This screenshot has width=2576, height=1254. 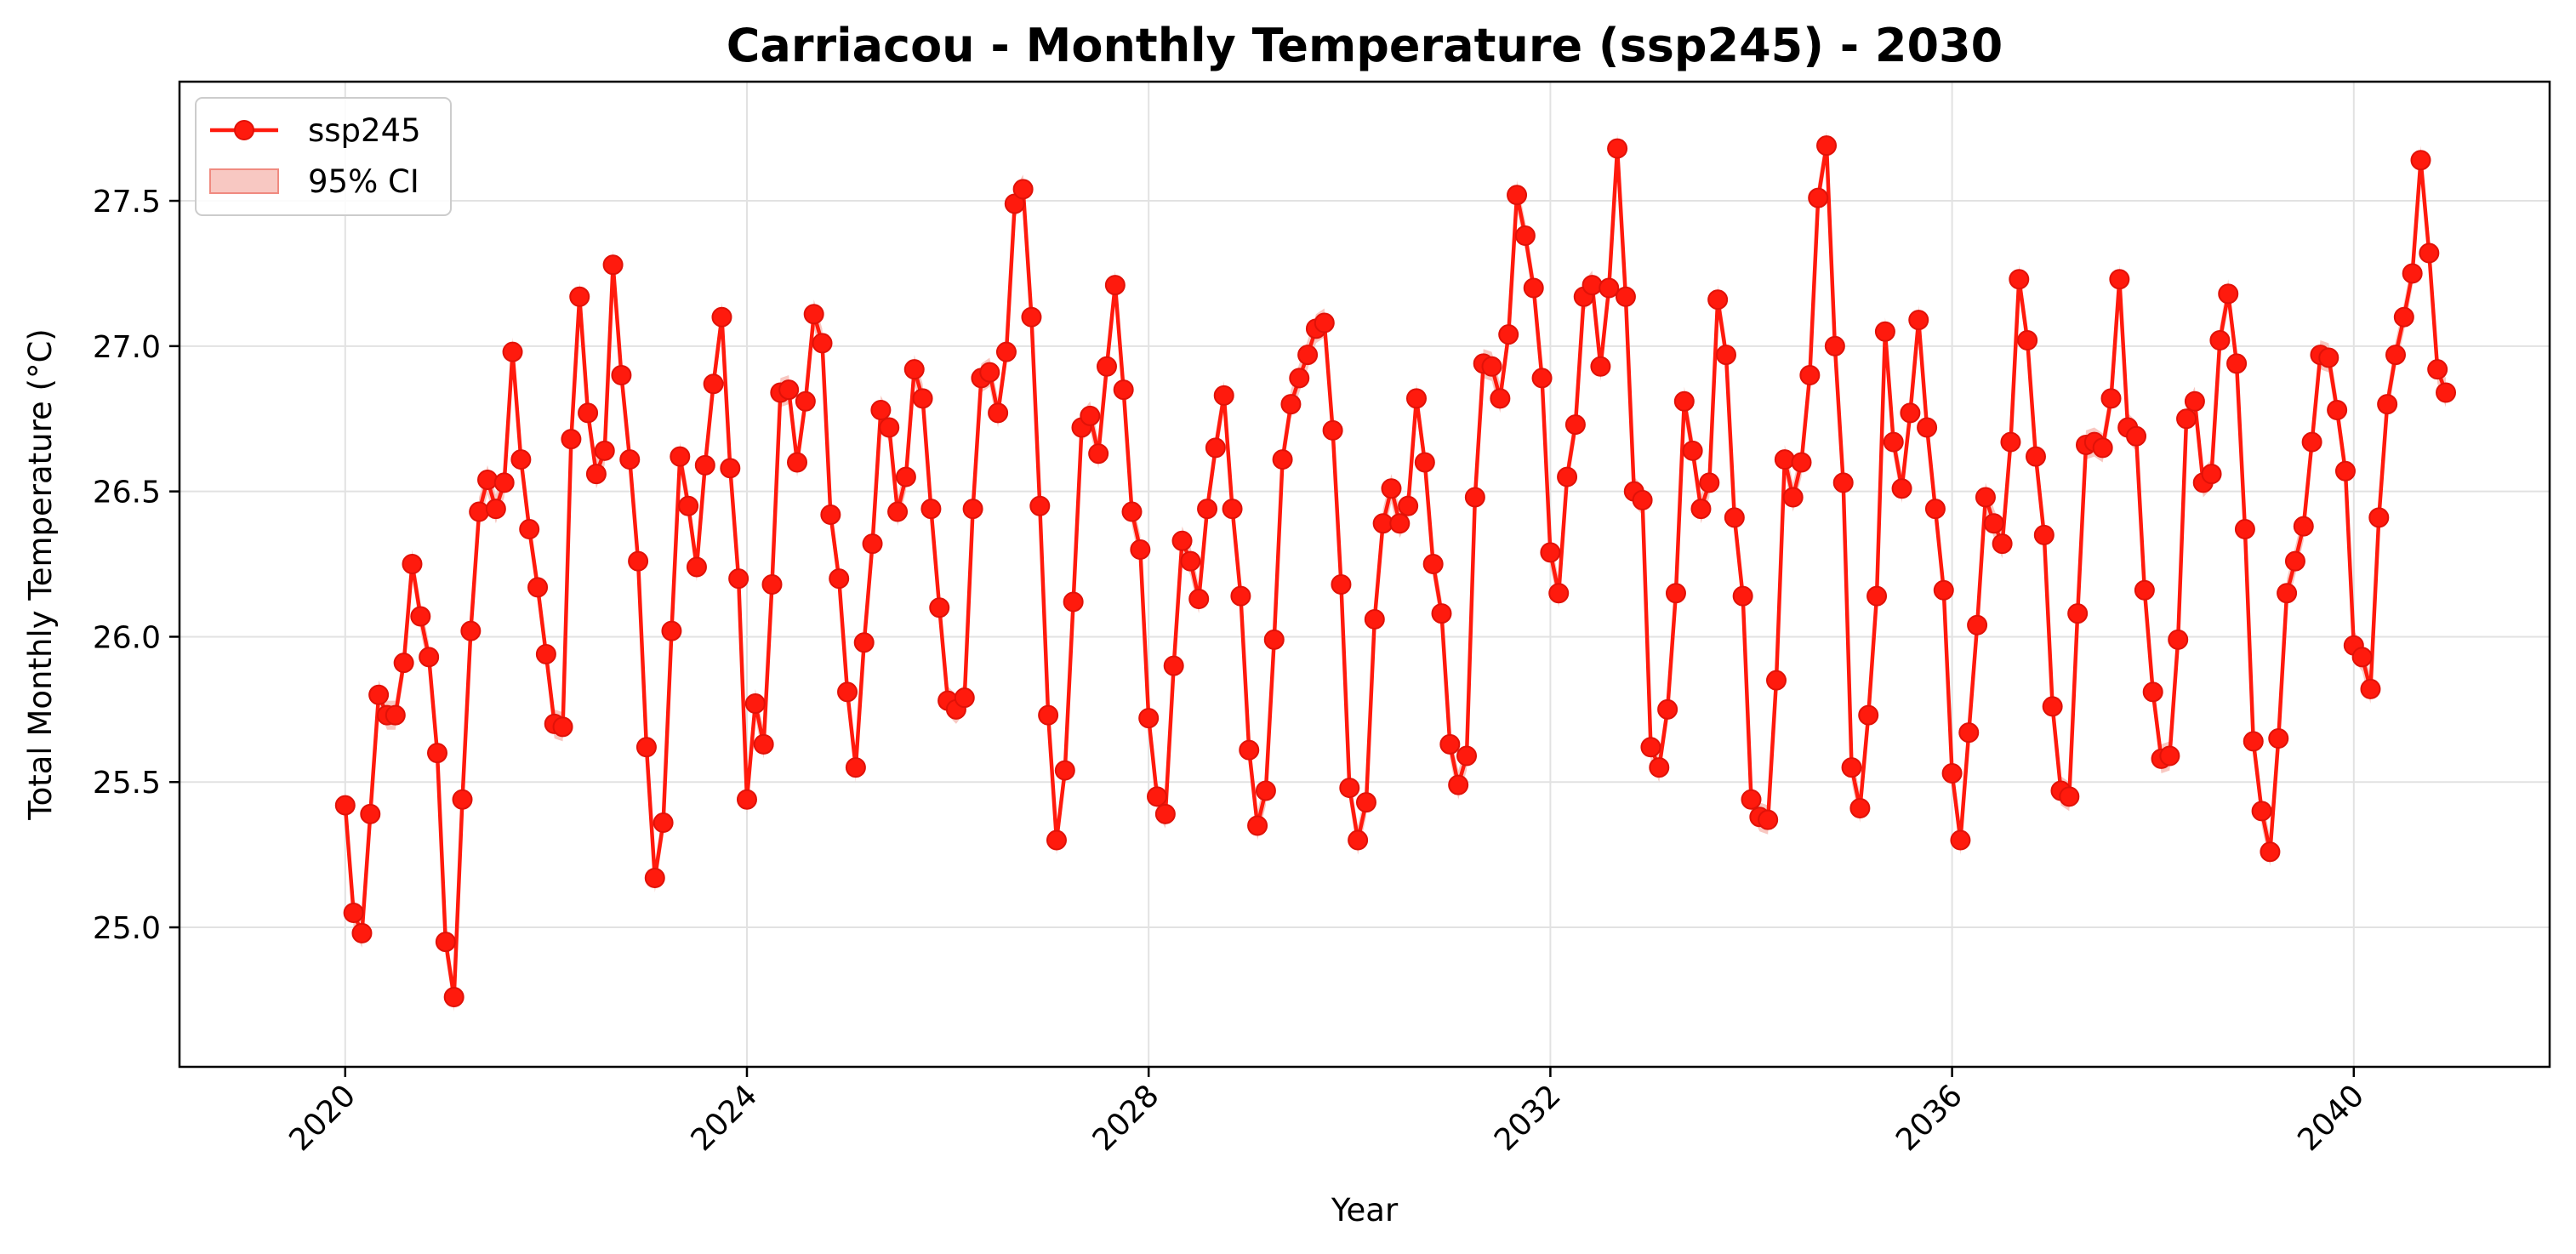 What do you see at coordinates (127, 784) in the screenshot?
I see `y-tick-label: 25.5` at bounding box center [127, 784].